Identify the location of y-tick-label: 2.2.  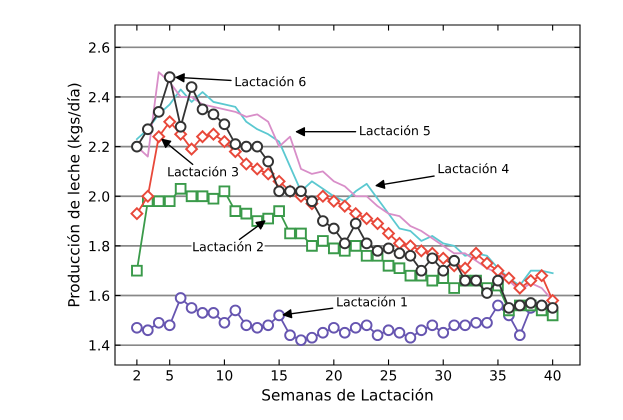
(99, 147).